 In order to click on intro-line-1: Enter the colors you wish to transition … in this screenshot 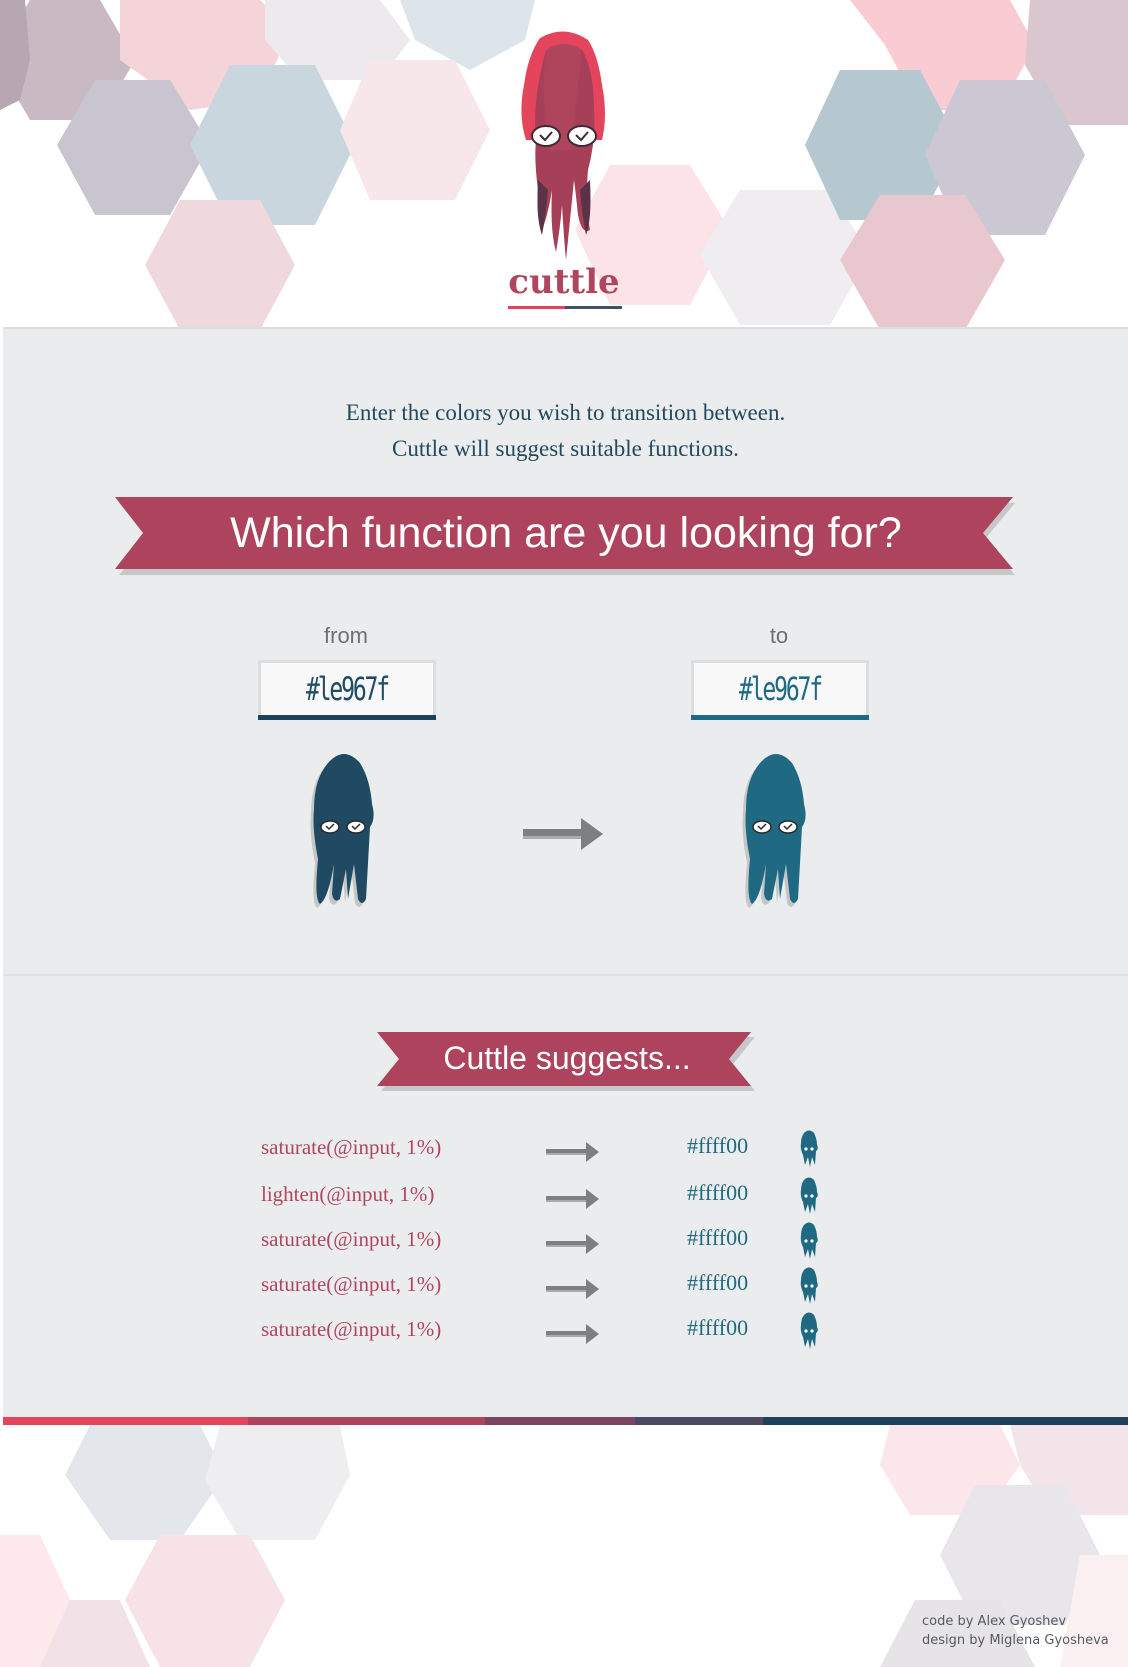, I will do `click(565, 412)`.